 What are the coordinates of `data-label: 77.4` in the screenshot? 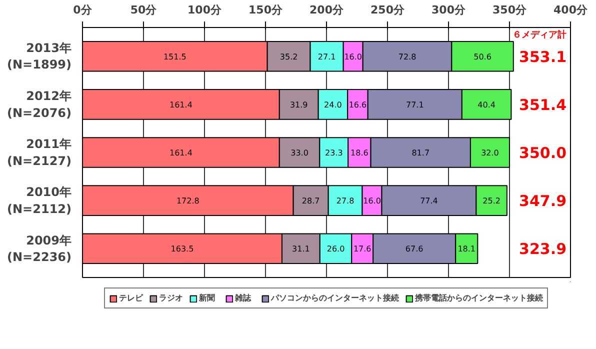 It's located at (429, 201).